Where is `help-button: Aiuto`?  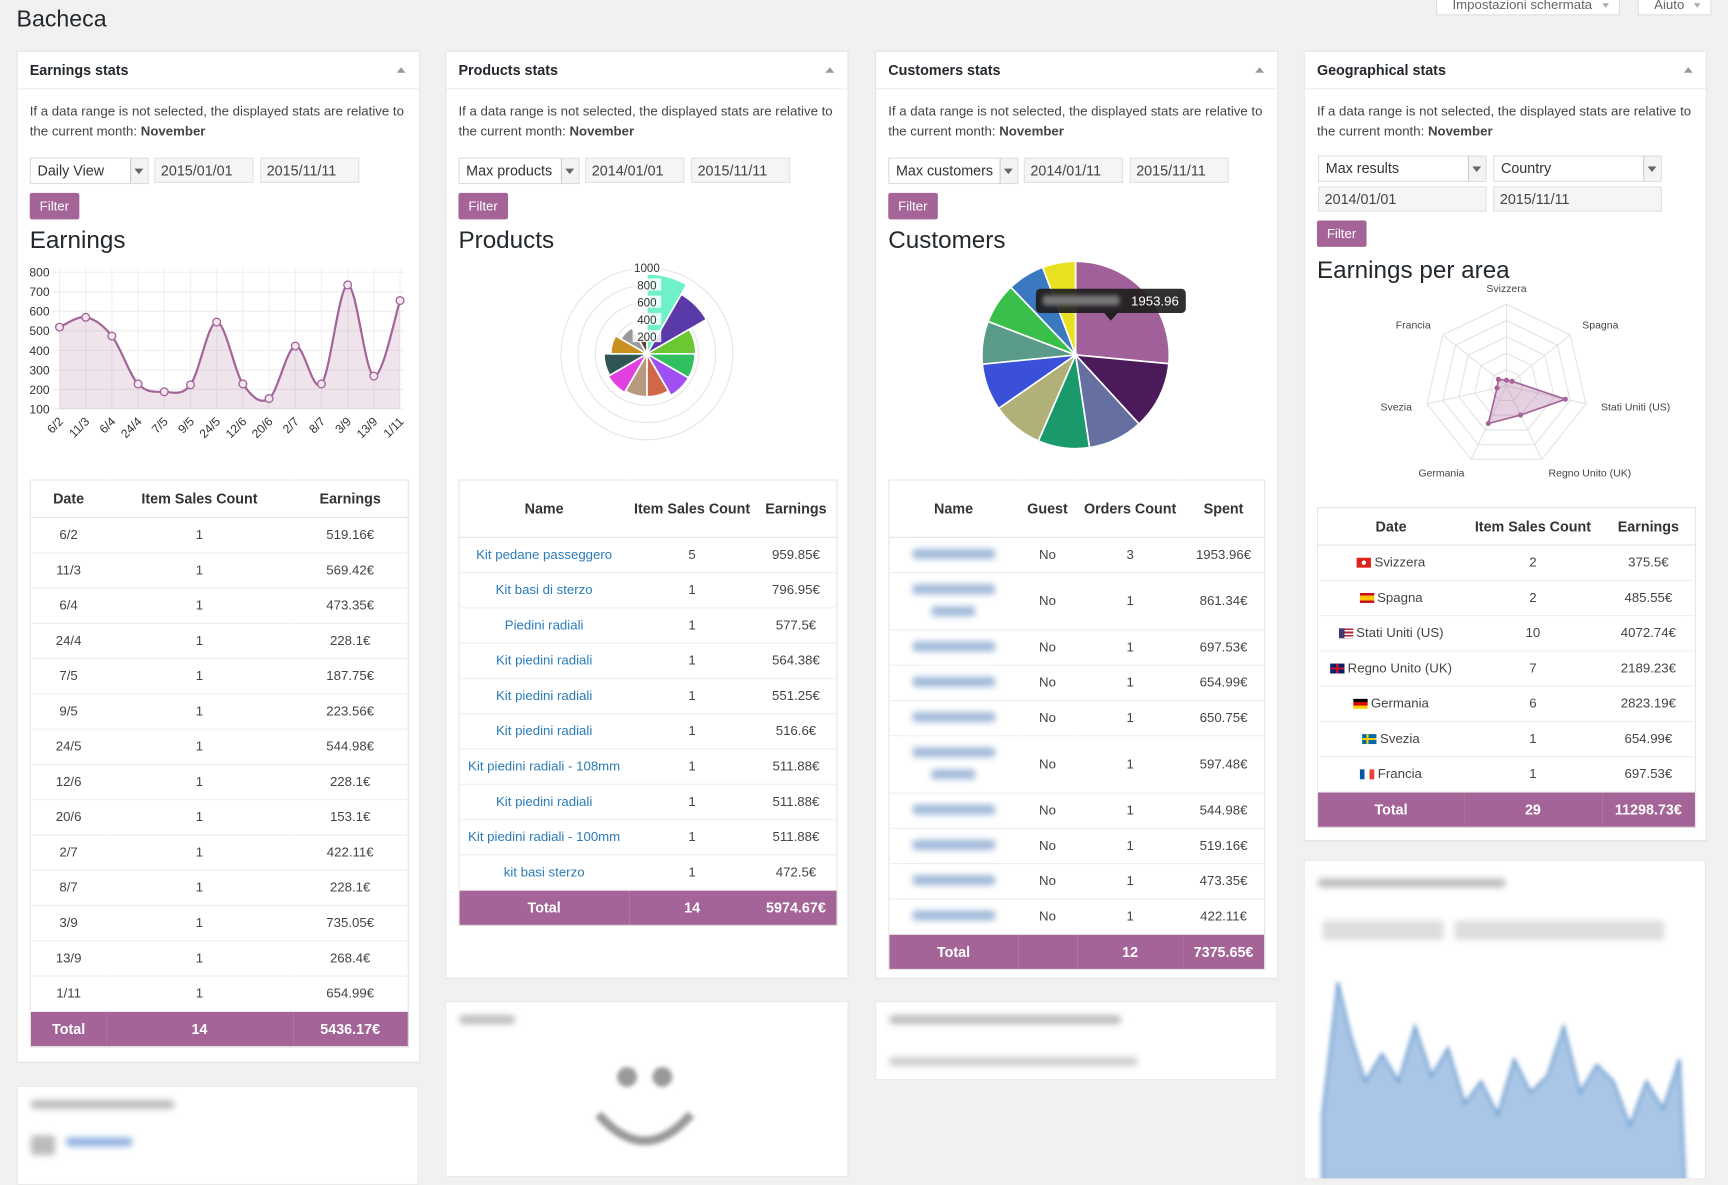 help-button: Aiuto is located at coordinates (1674, 8).